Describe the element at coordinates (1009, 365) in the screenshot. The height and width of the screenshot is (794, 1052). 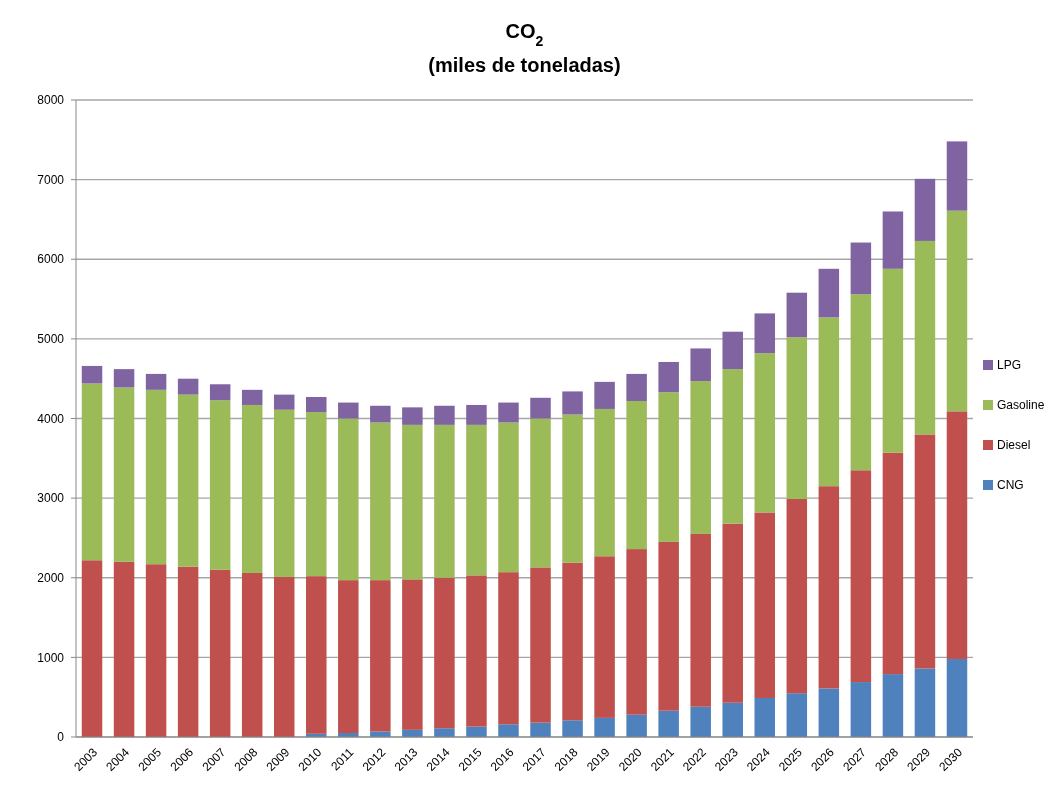
I see `legend-label: LPG` at that location.